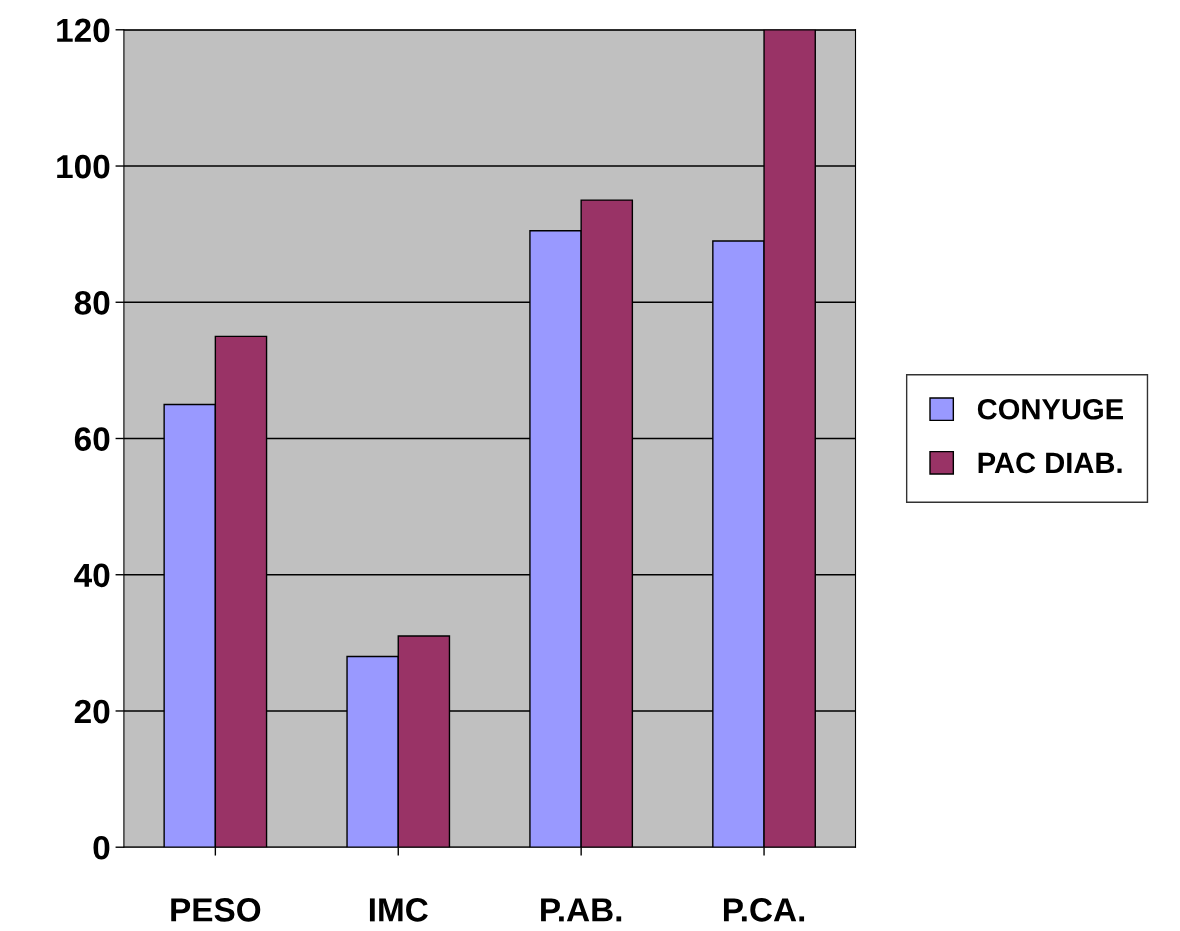  I want to click on y-tick-label: 20, so click(92, 711).